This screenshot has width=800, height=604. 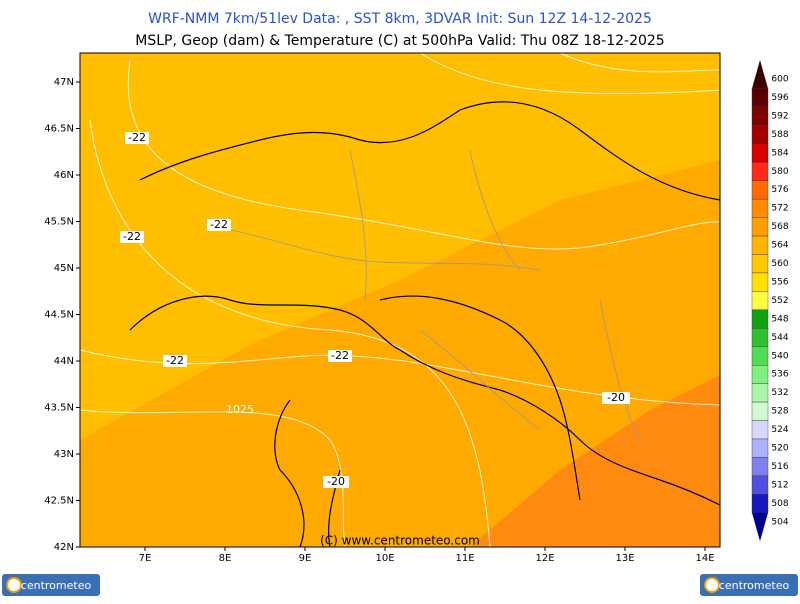 I want to click on colorbar-label: 512, so click(x=779, y=485).